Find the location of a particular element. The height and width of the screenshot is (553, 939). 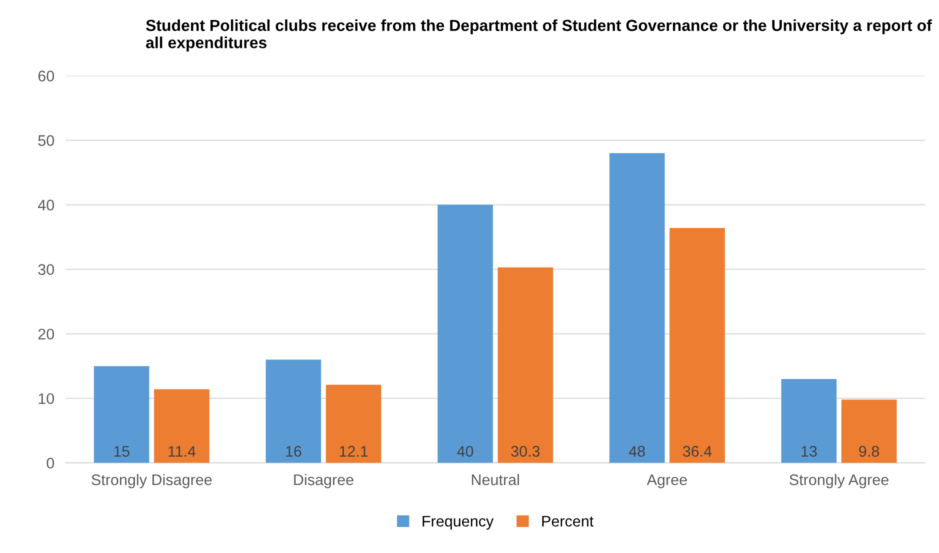

x-tick-label: Strongly Disagree is located at coordinates (152, 481).